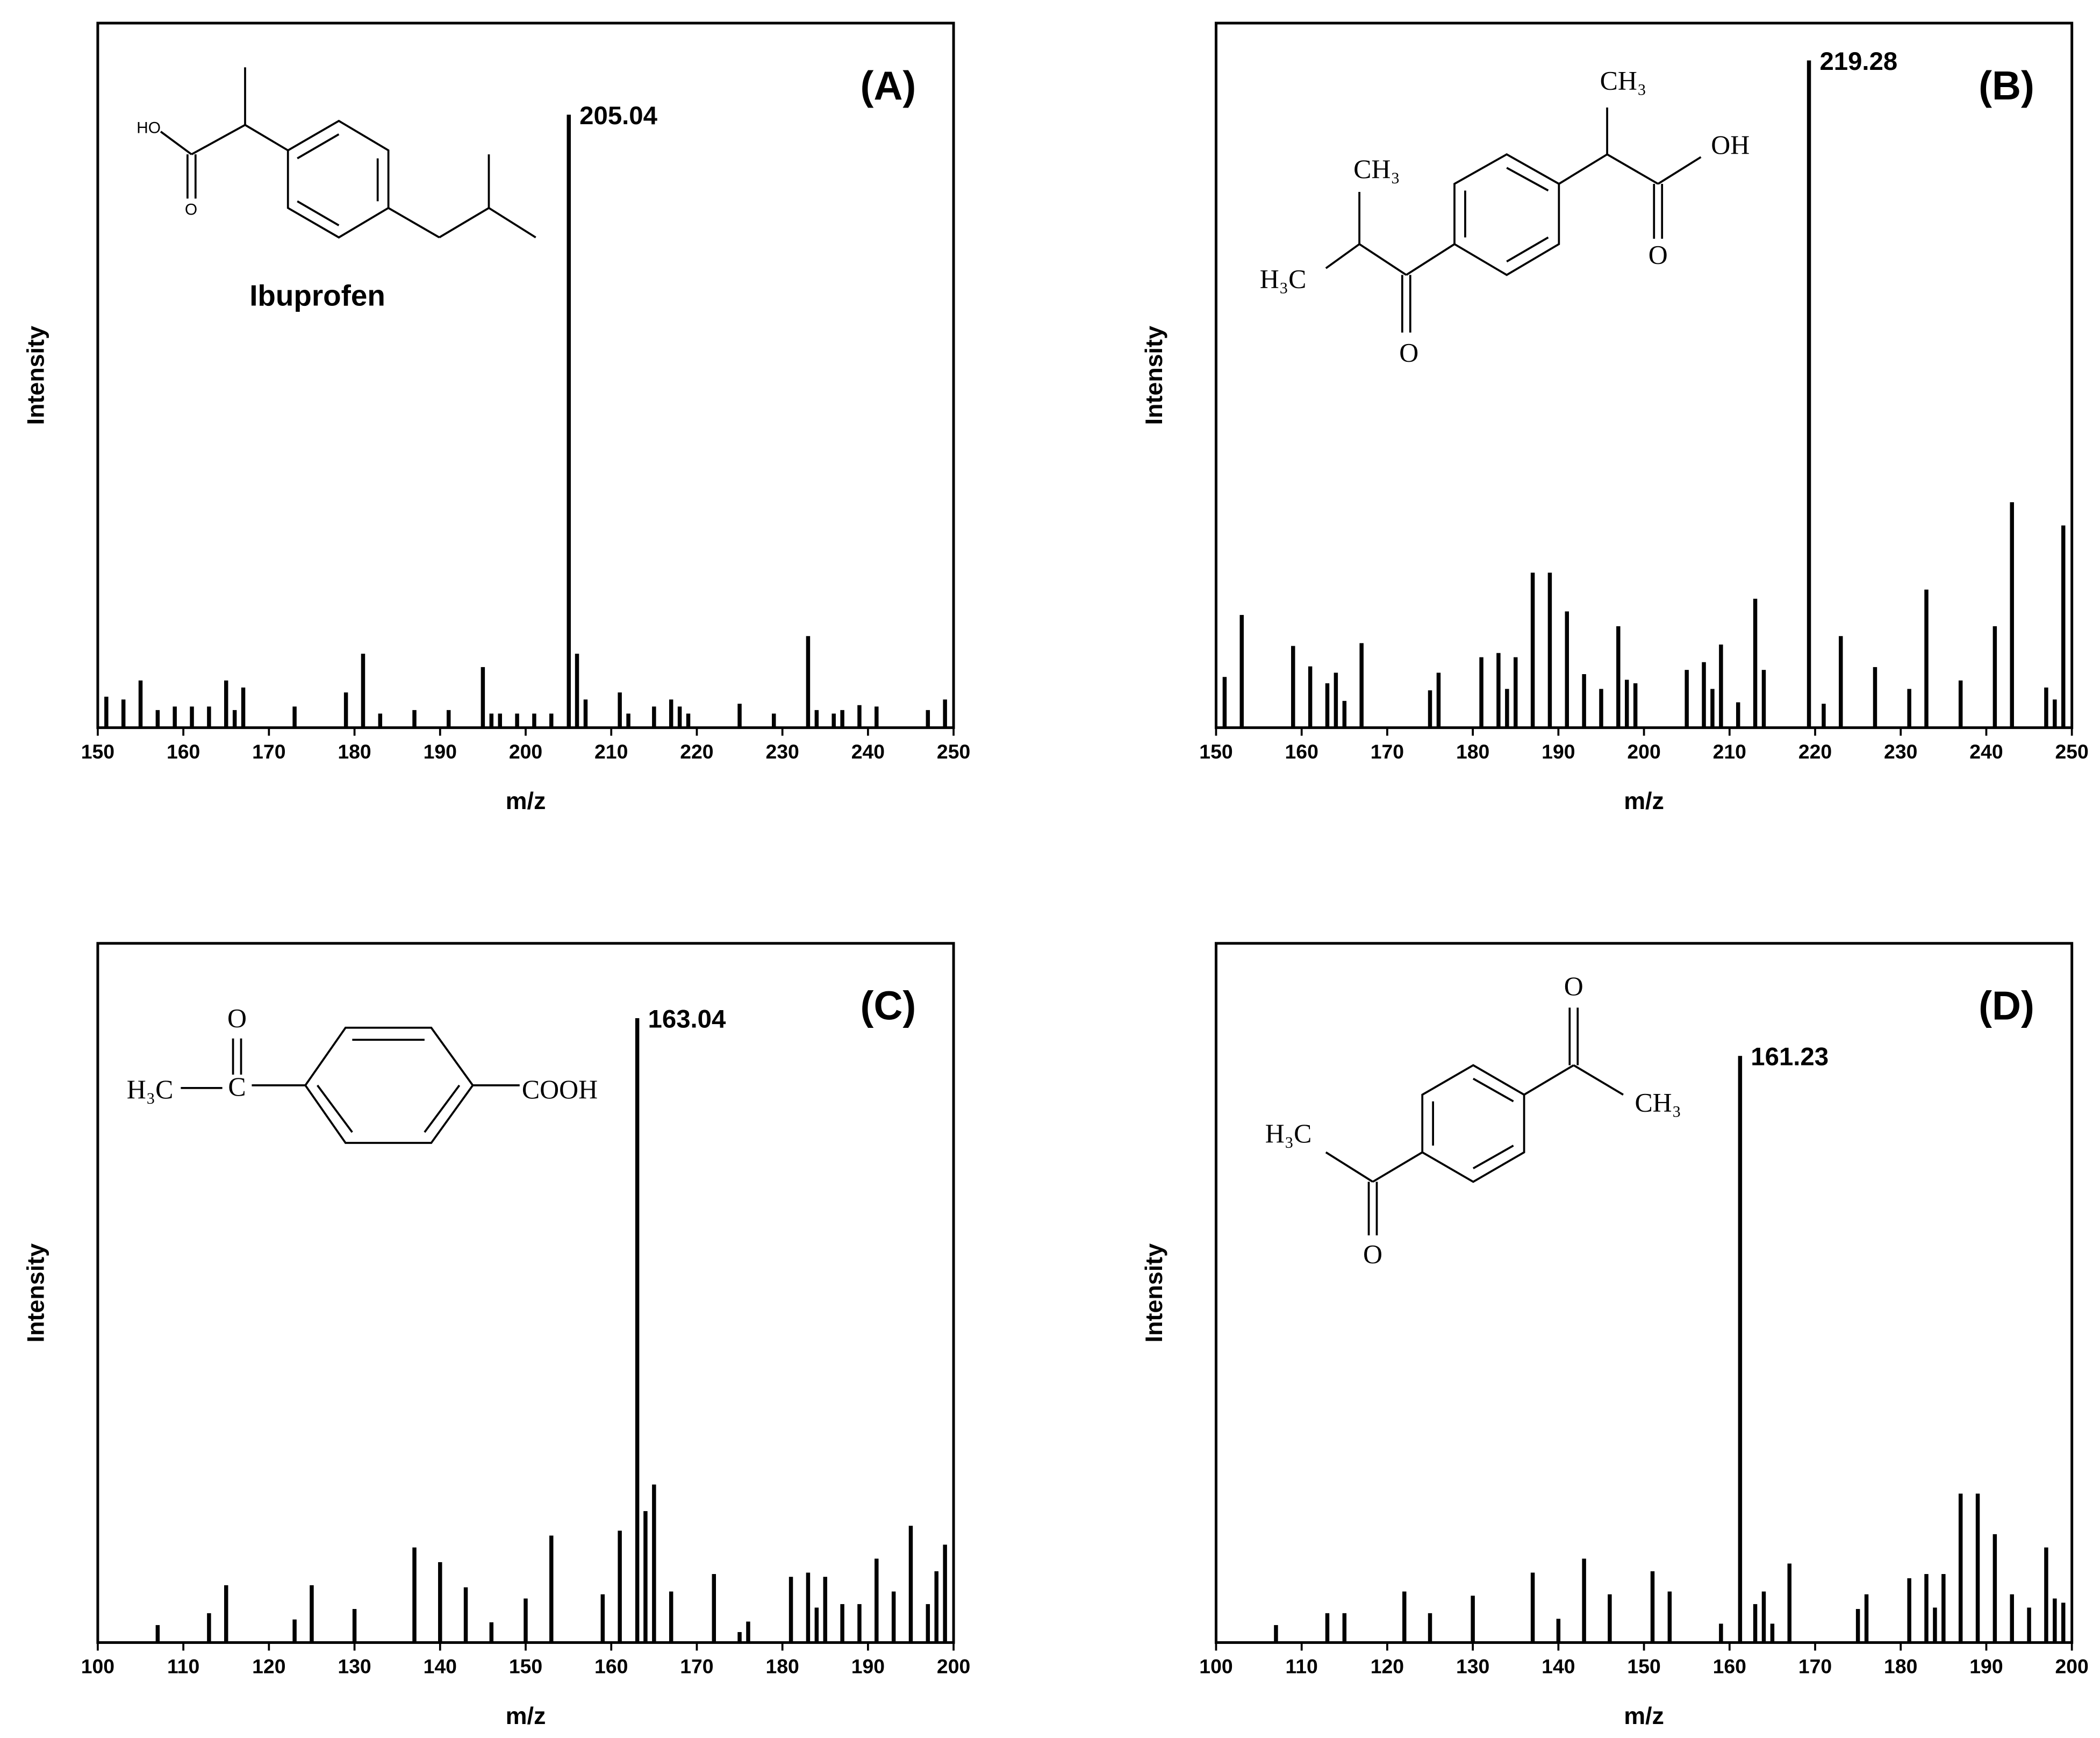 The width and height of the screenshot is (2100, 1738). Describe the element at coordinates (1288, 1134) in the screenshot. I see `atom-label: H₃C` at that location.